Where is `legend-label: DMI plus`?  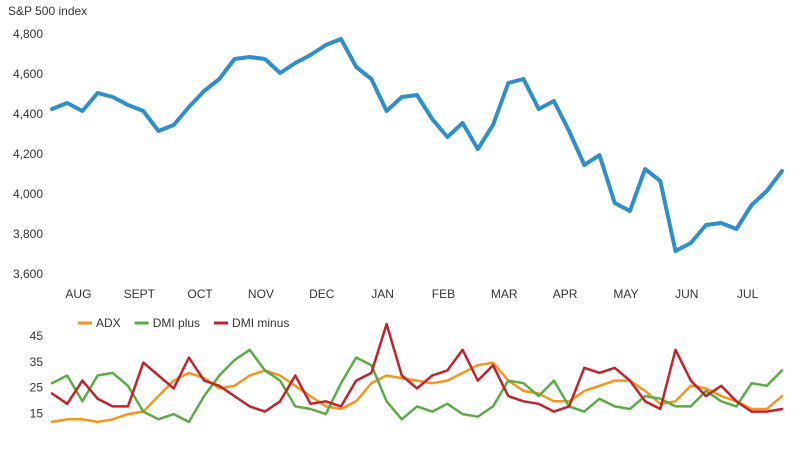
legend-label: DMI plus is located at coordinates (176, 323).